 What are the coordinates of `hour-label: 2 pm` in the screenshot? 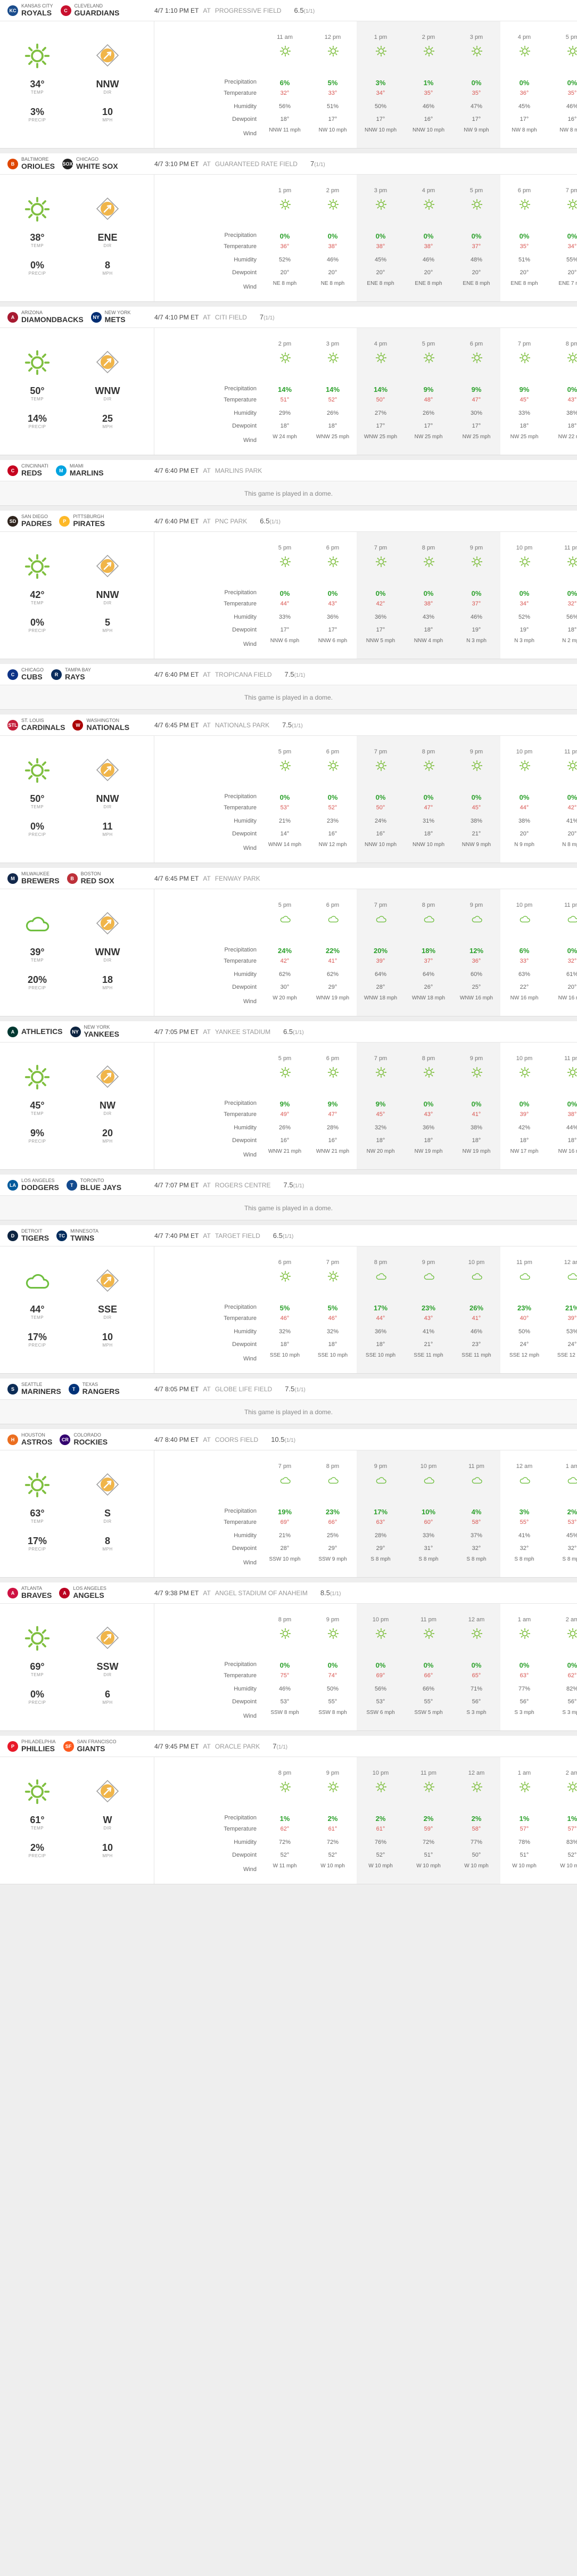 It's located at (333, 190).